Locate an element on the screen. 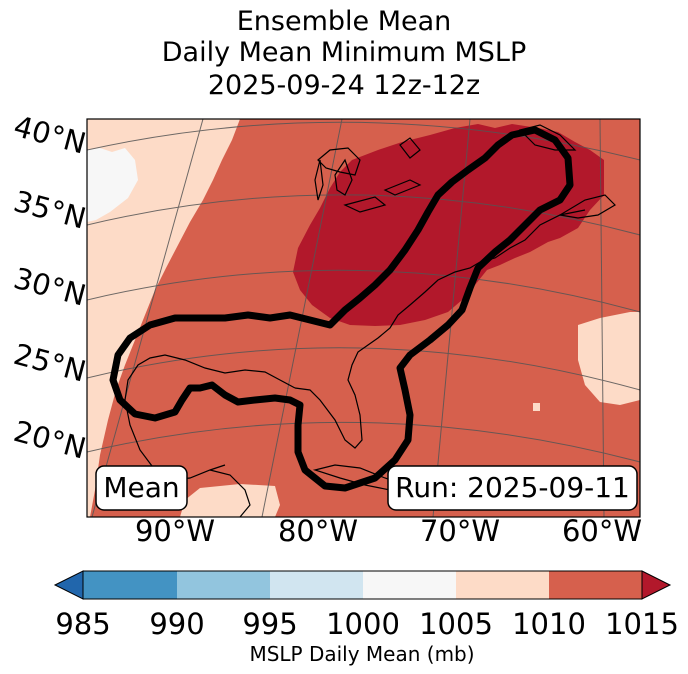 Image resolution: width=688 pixels, height=674 pixels. mean-box is located at coordinates (141, 488).